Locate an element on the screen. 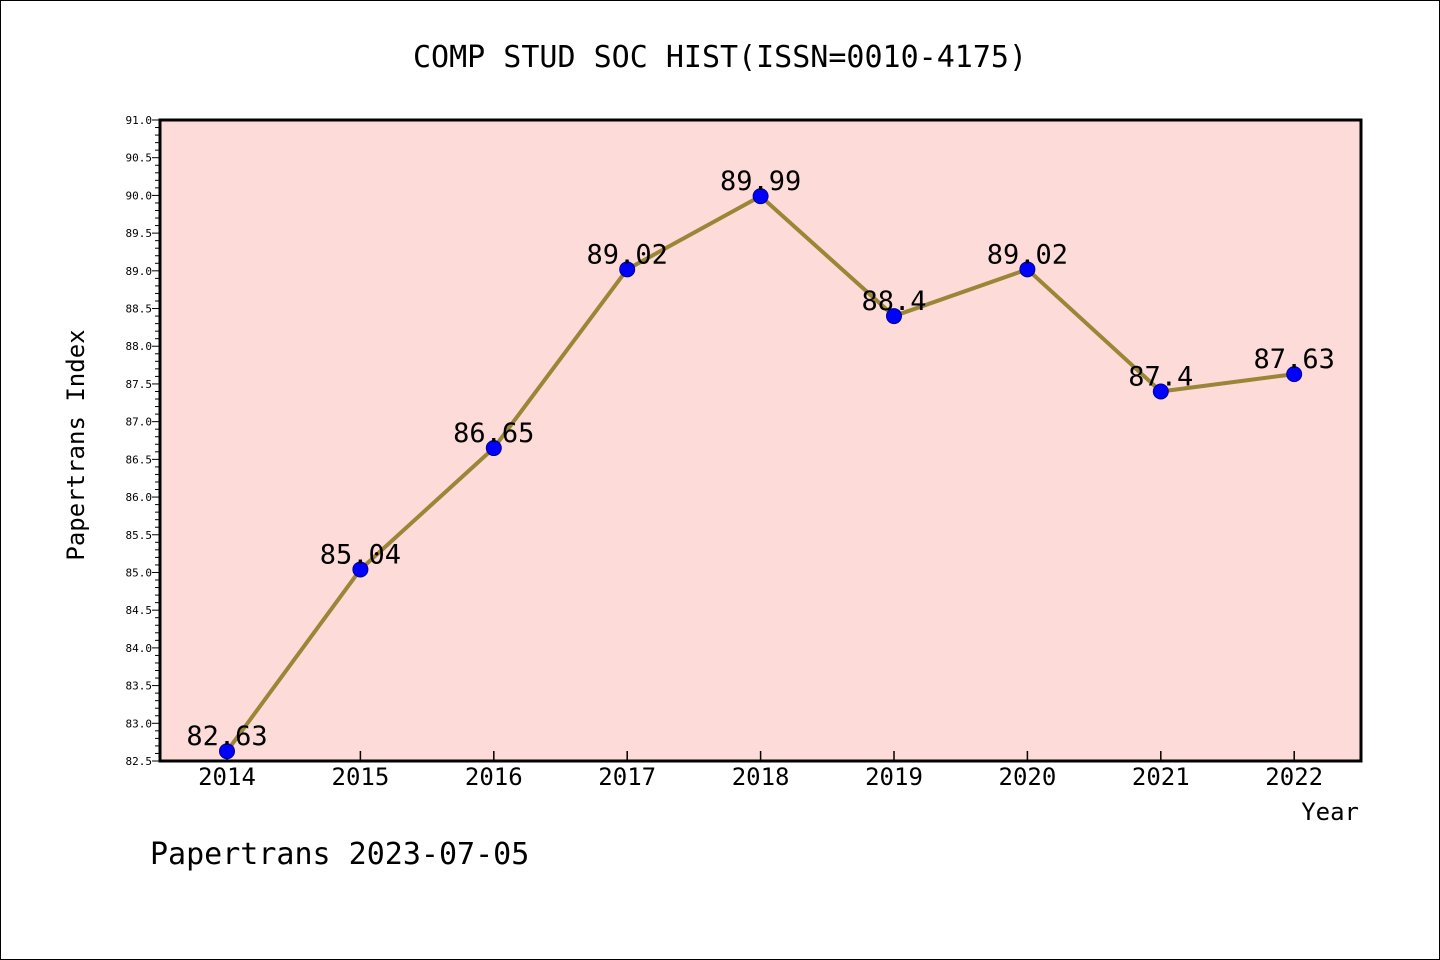 This screenshot has height=960, width=1440. data-label: 89.99 is located at coordinates (760, 181).